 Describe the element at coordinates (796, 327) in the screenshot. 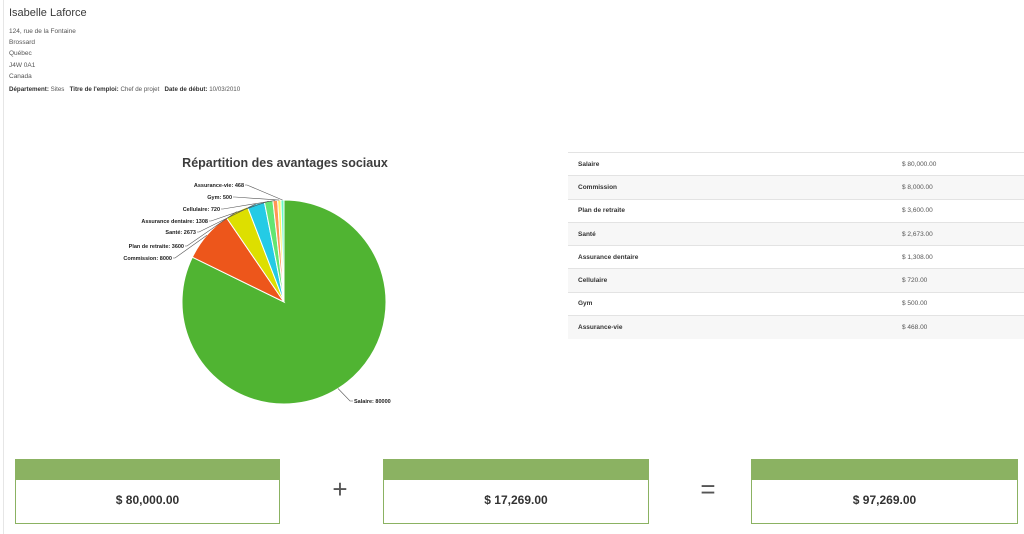

I see `table-row: Assurance-vie $ 468.00` at that location.